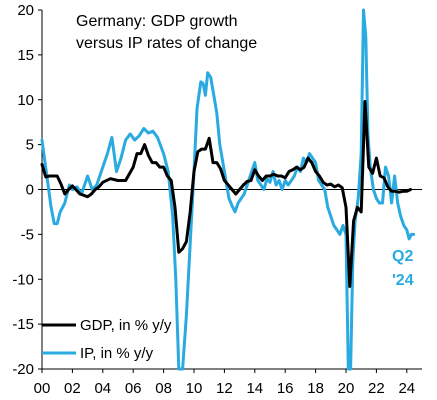  I want to click on x-tick-label: 24, so click(406, 388).